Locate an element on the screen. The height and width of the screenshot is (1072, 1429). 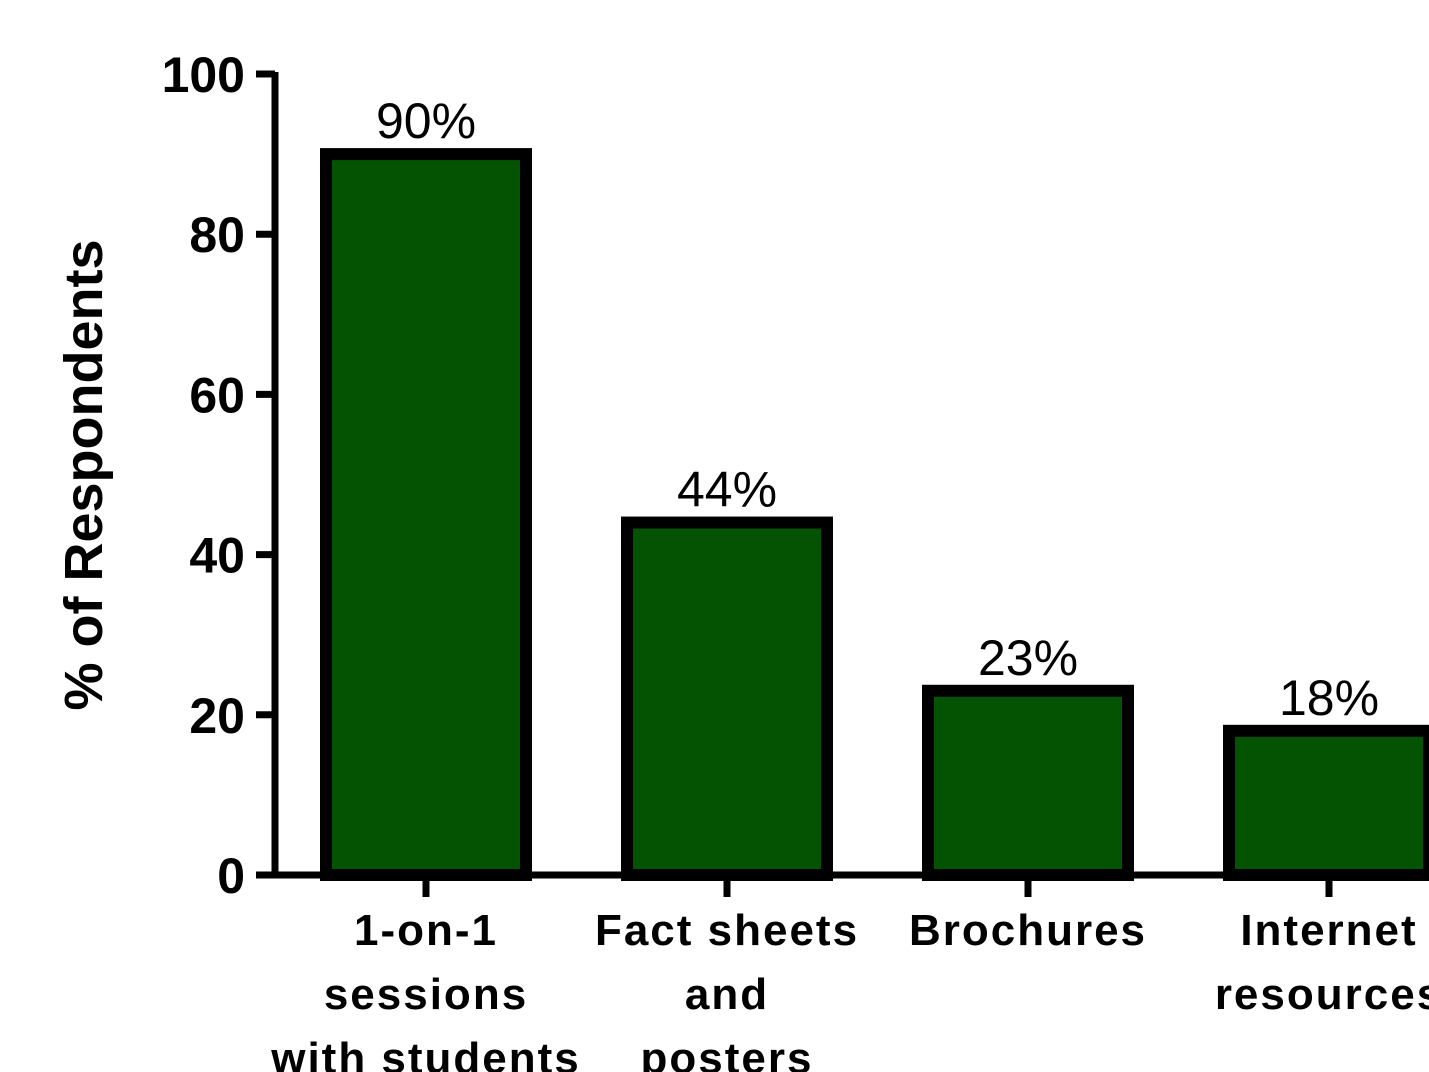
category-label: Fact sheets is located at coordinates (727, 930).